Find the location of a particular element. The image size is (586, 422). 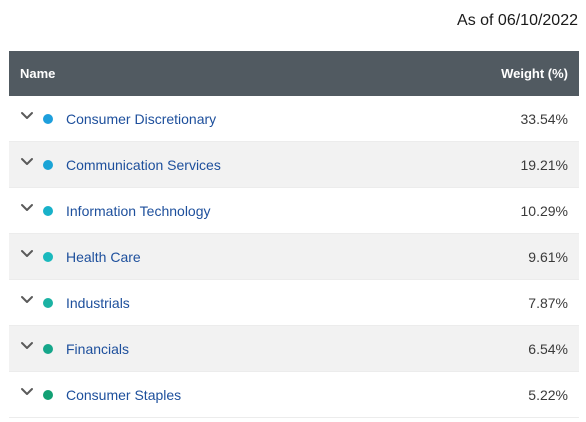

table-row: Health Care 9.61% is located at coordinates (294, 257).